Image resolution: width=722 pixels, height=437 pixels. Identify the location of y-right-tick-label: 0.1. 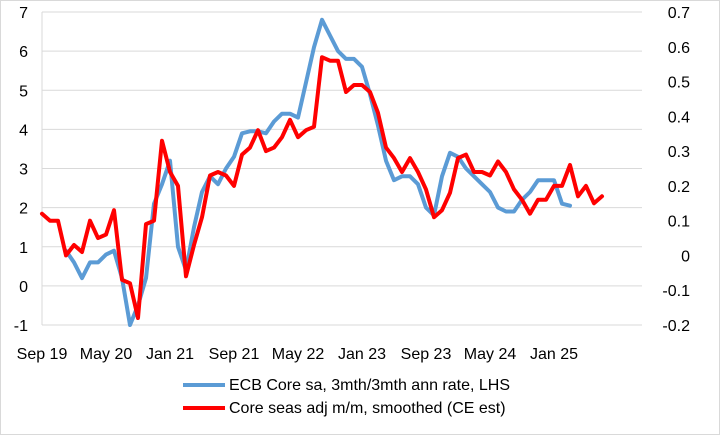
(679, 222).